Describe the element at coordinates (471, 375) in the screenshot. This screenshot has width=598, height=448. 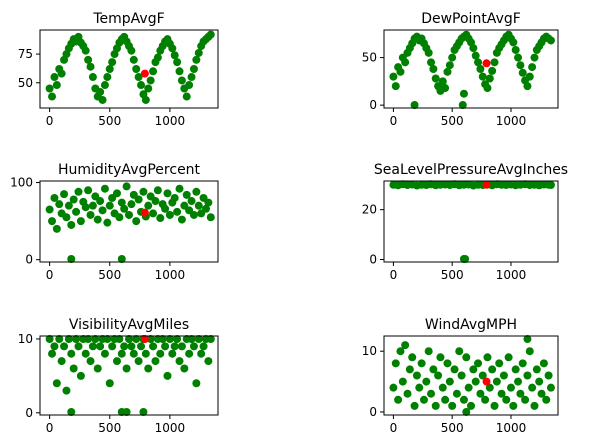
I see `axes-frame` at that location.